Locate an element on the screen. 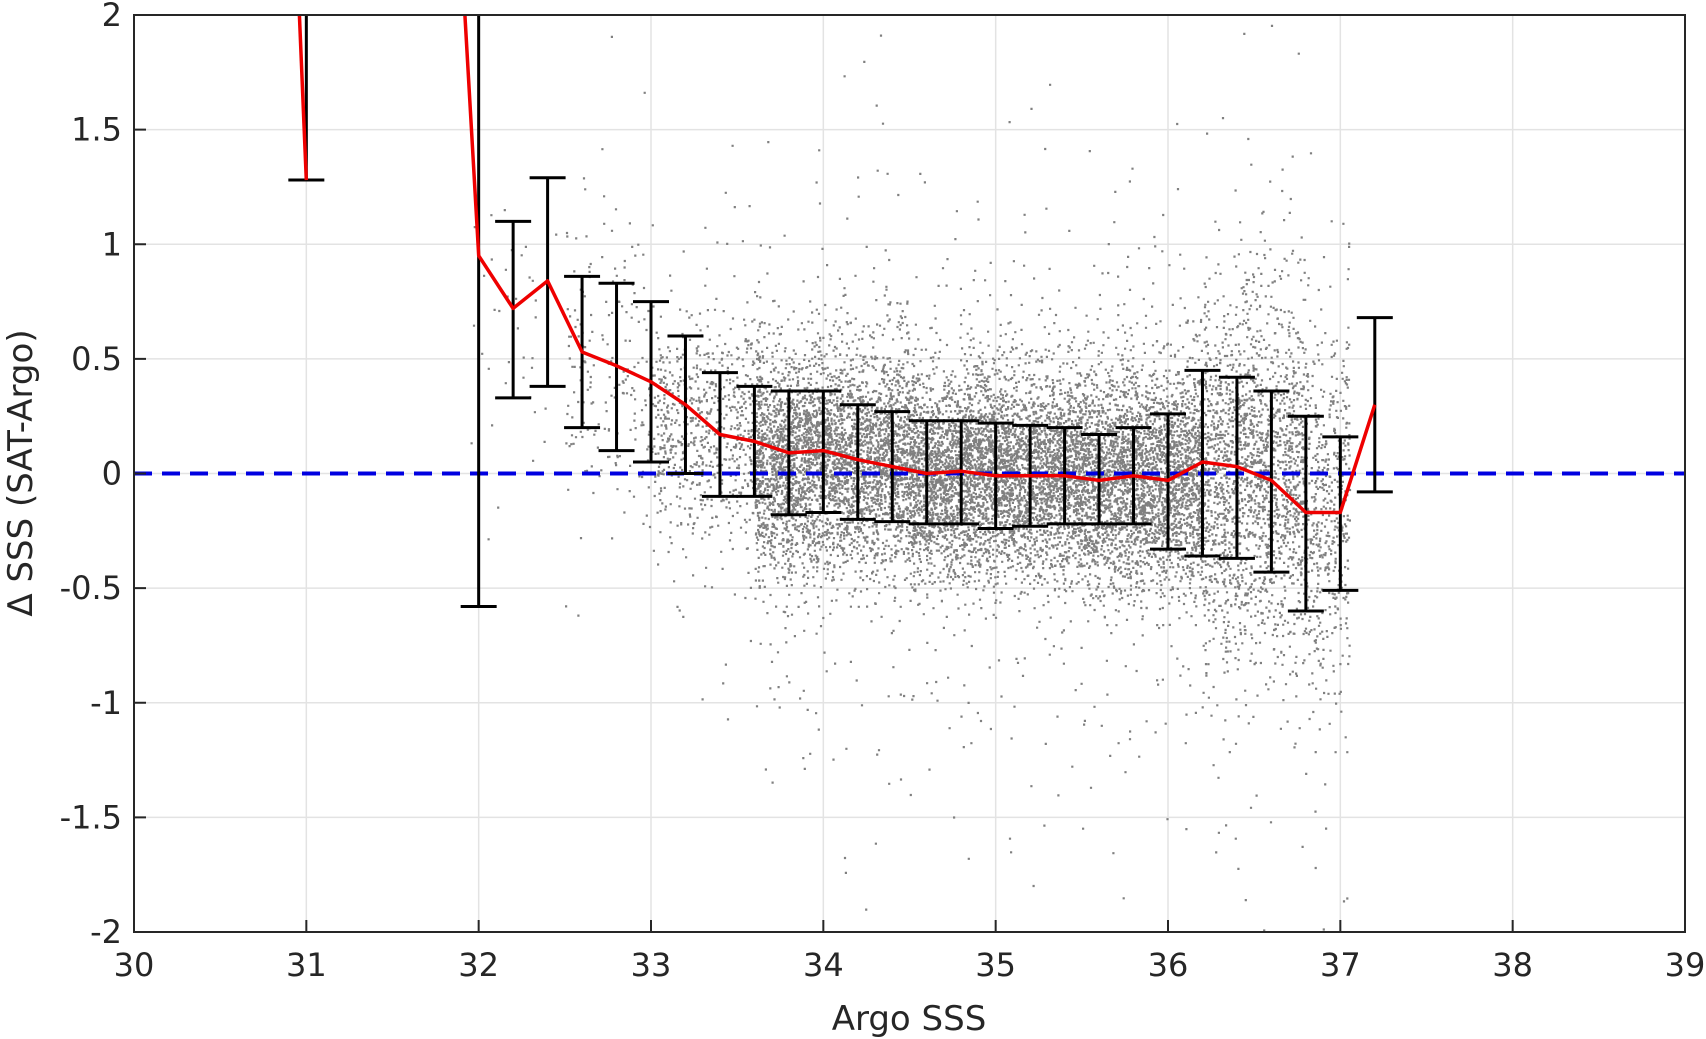 This screenshot has height=1039, width=1706. y-tick-label: 2 is located at coordinates (112, 17).